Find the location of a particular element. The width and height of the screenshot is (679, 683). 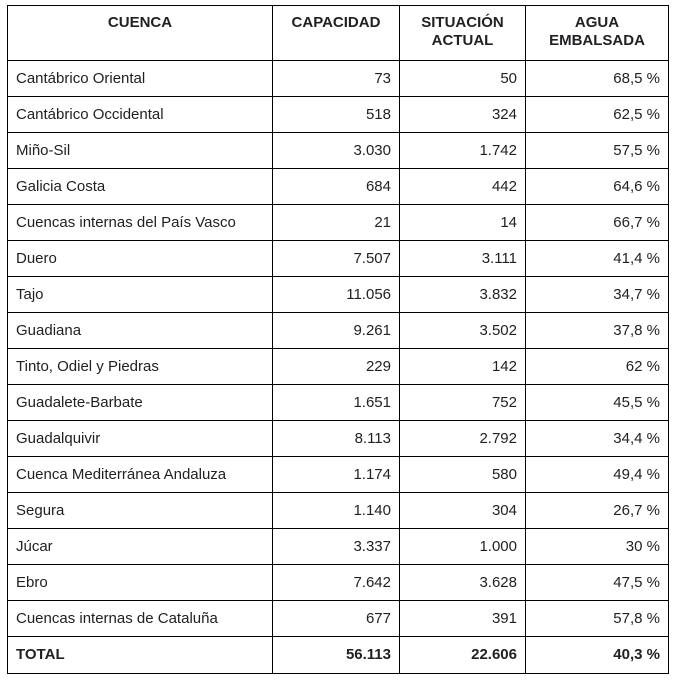

cell-situacion: 1.742 is located at coordinates (462, 150).